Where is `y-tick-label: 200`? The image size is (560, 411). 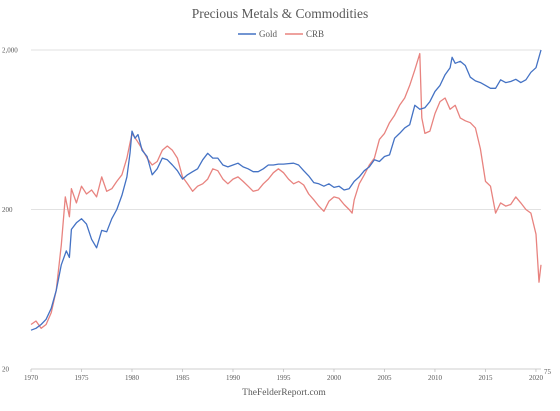
y-tick-label: 200 is located at coordinates (7, 210).